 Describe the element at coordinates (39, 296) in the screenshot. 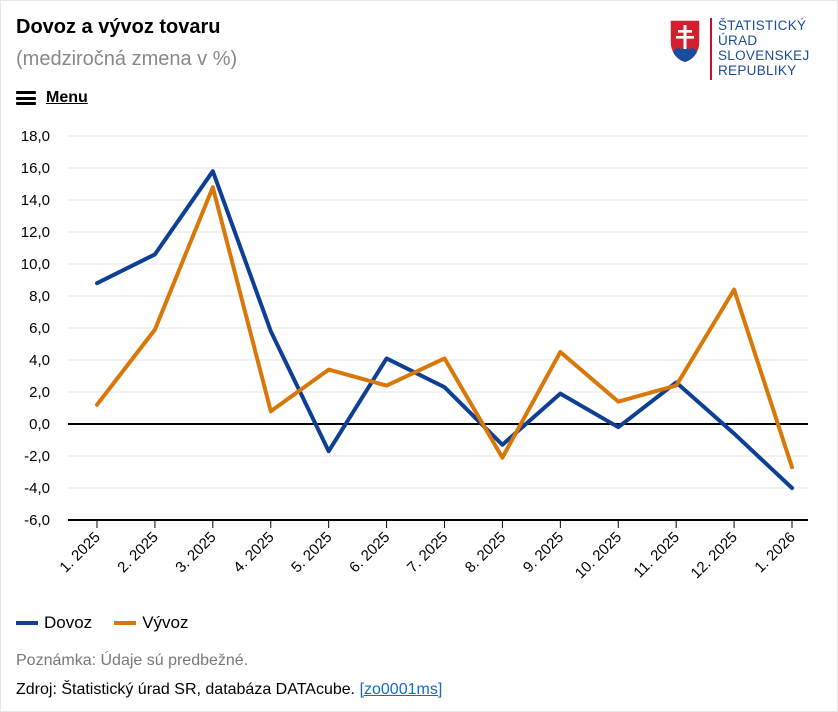

I see `y-tick-label: 8,0` at that location.